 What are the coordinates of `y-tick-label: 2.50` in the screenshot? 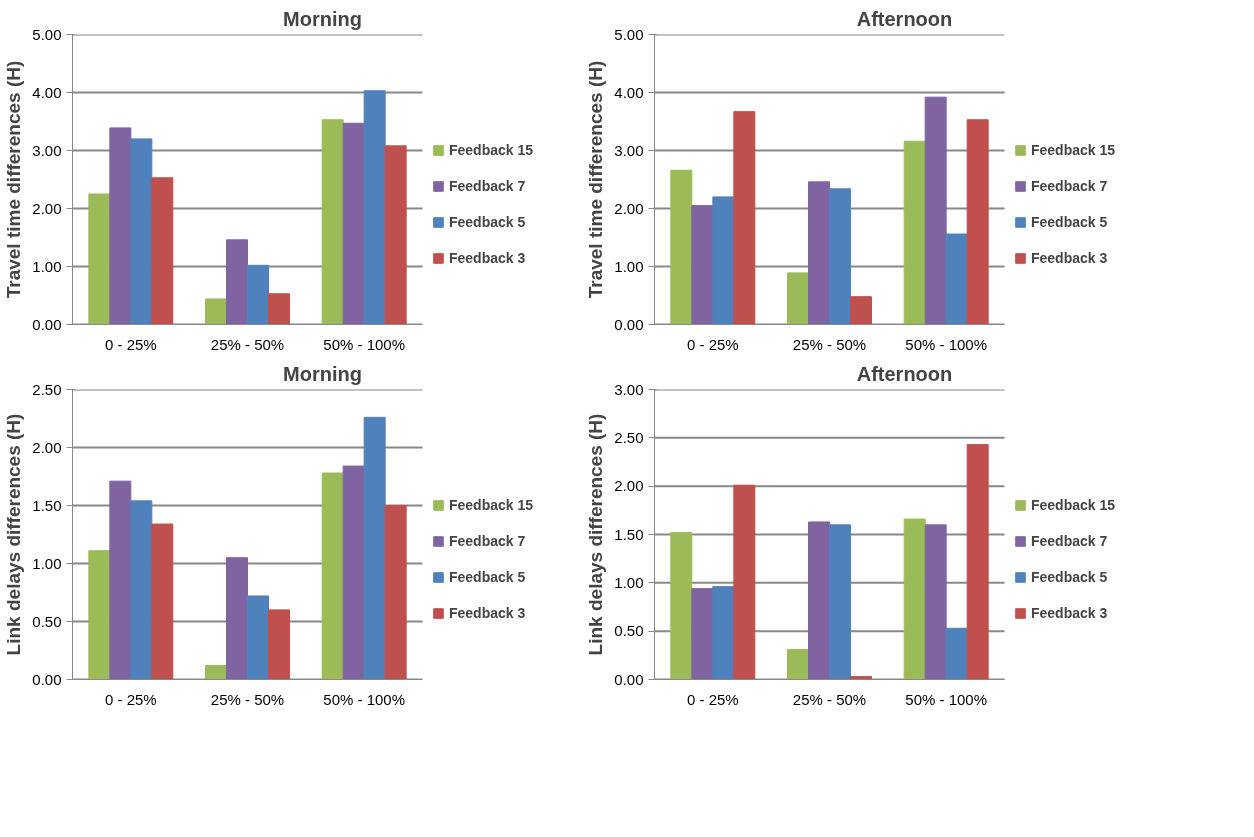 It's located at (629, 437).